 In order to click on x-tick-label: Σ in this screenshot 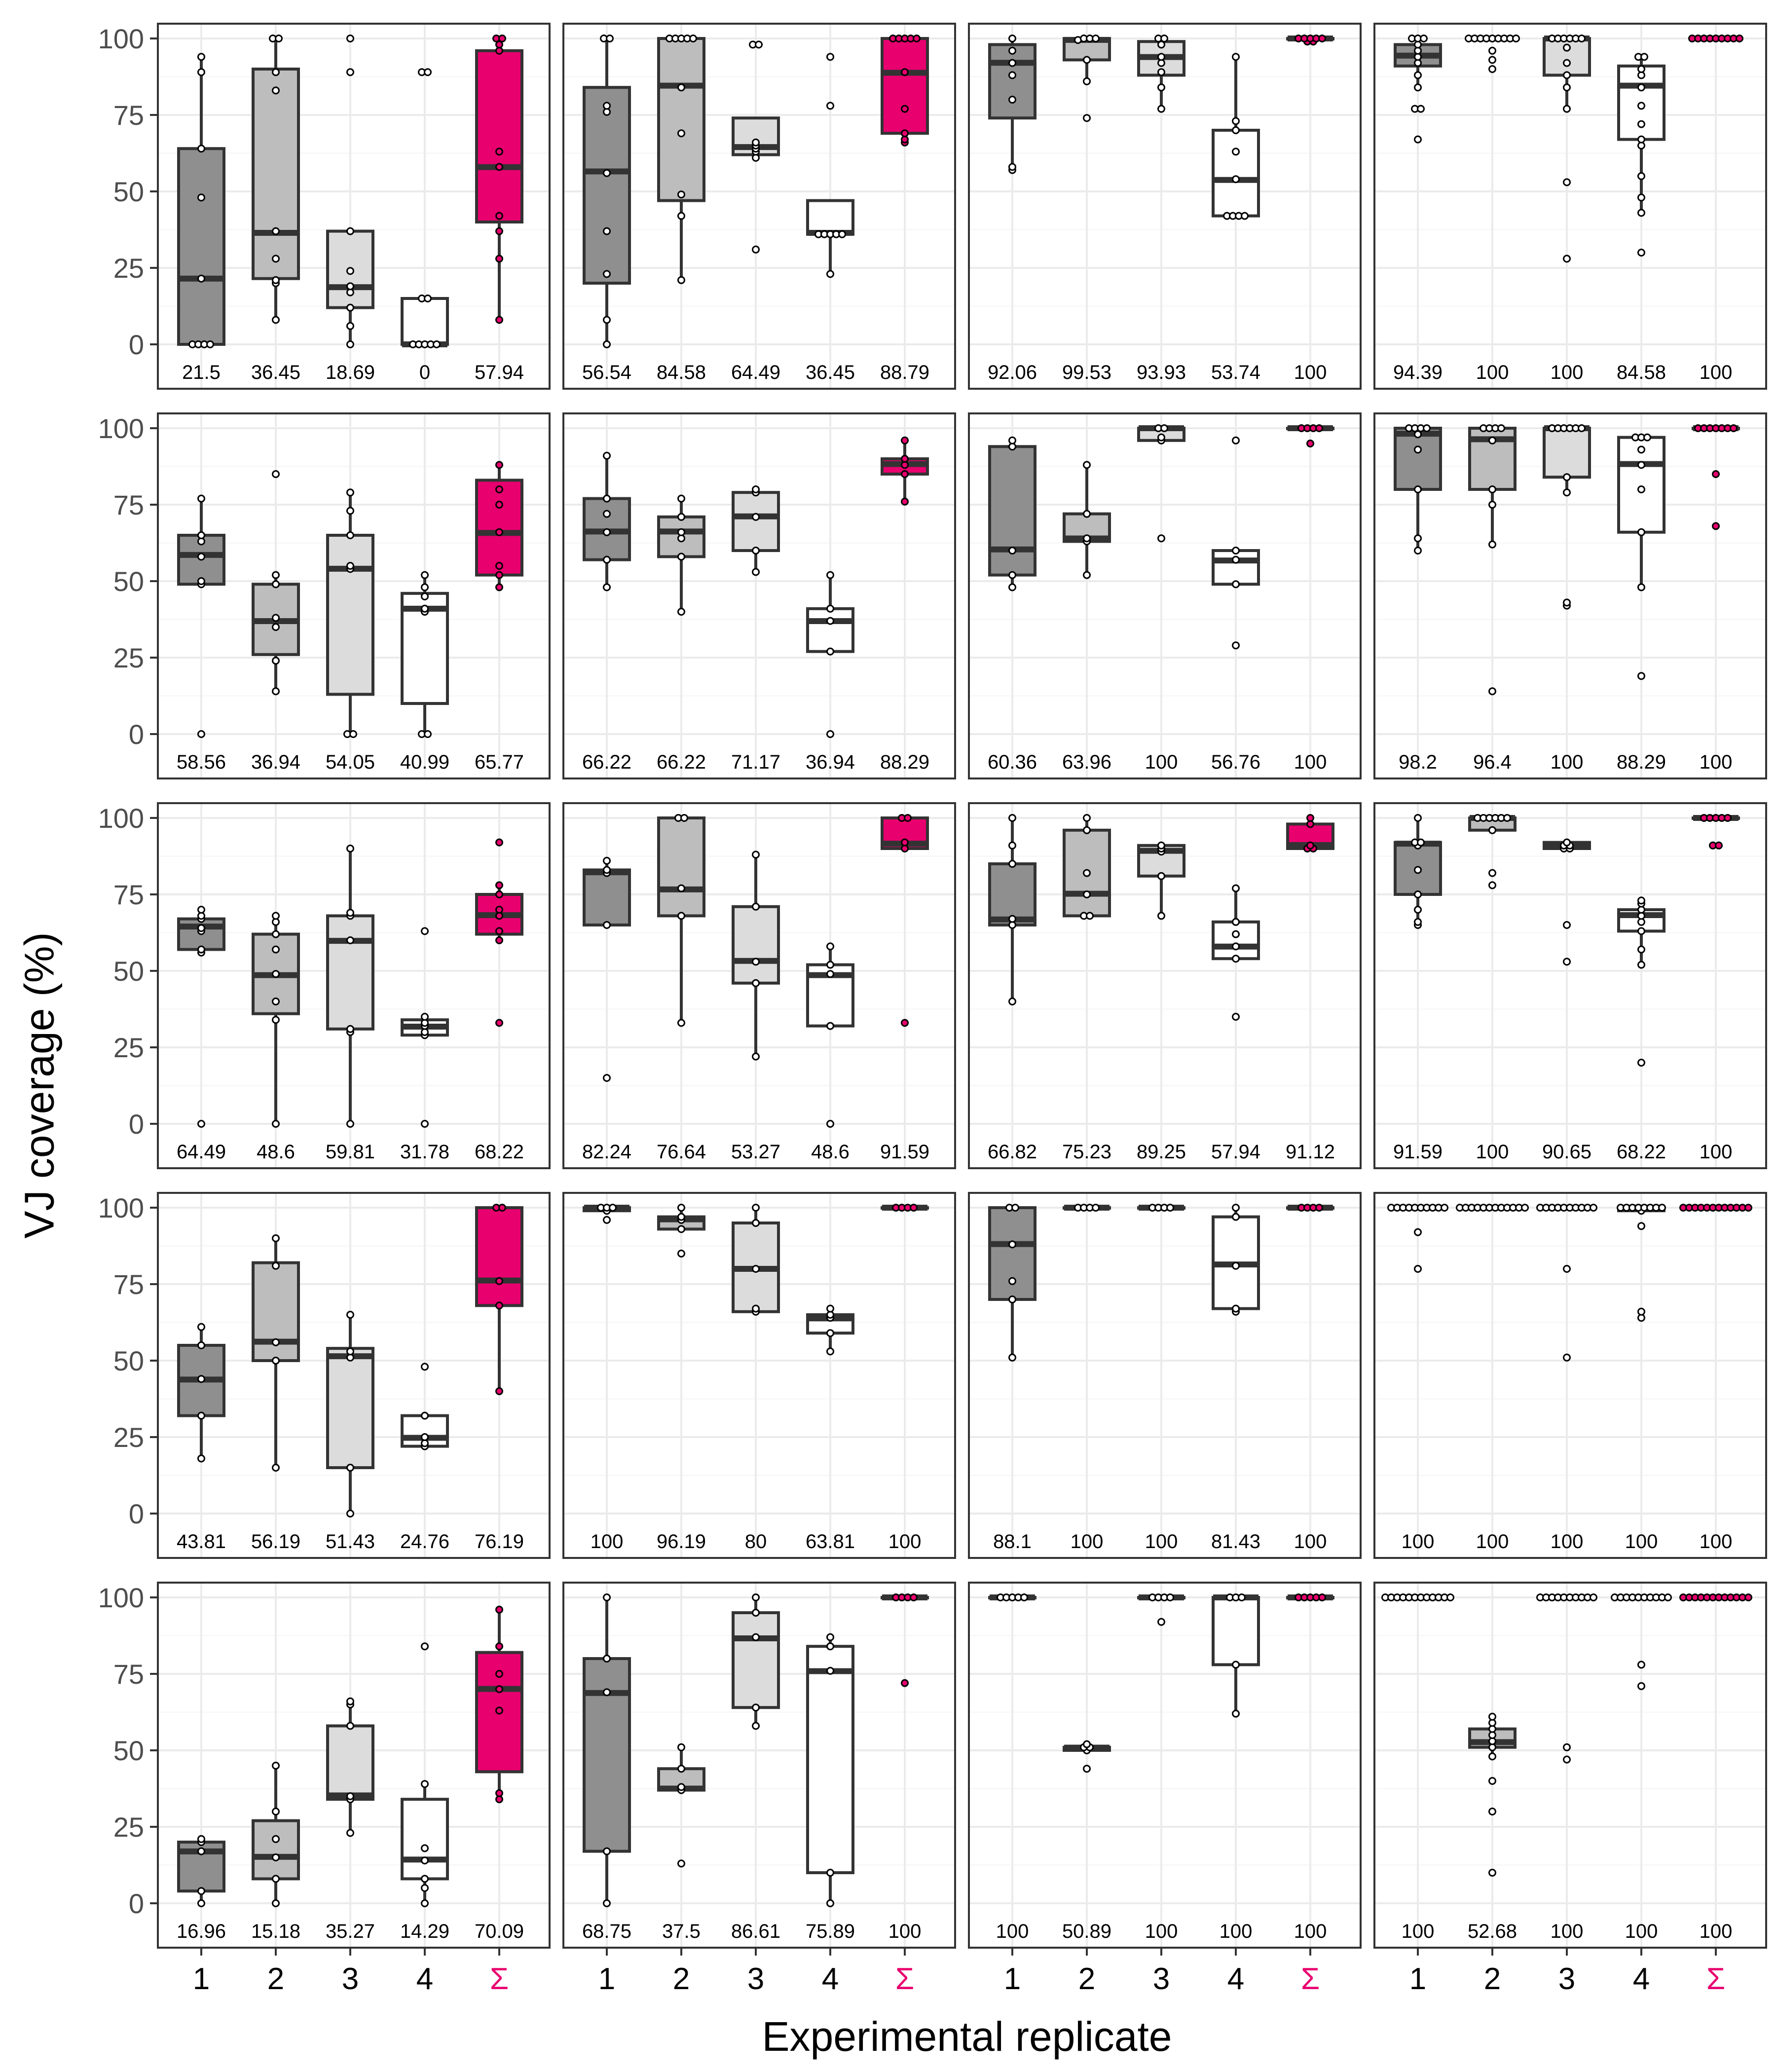, I will do `click(1311, 1979)`.